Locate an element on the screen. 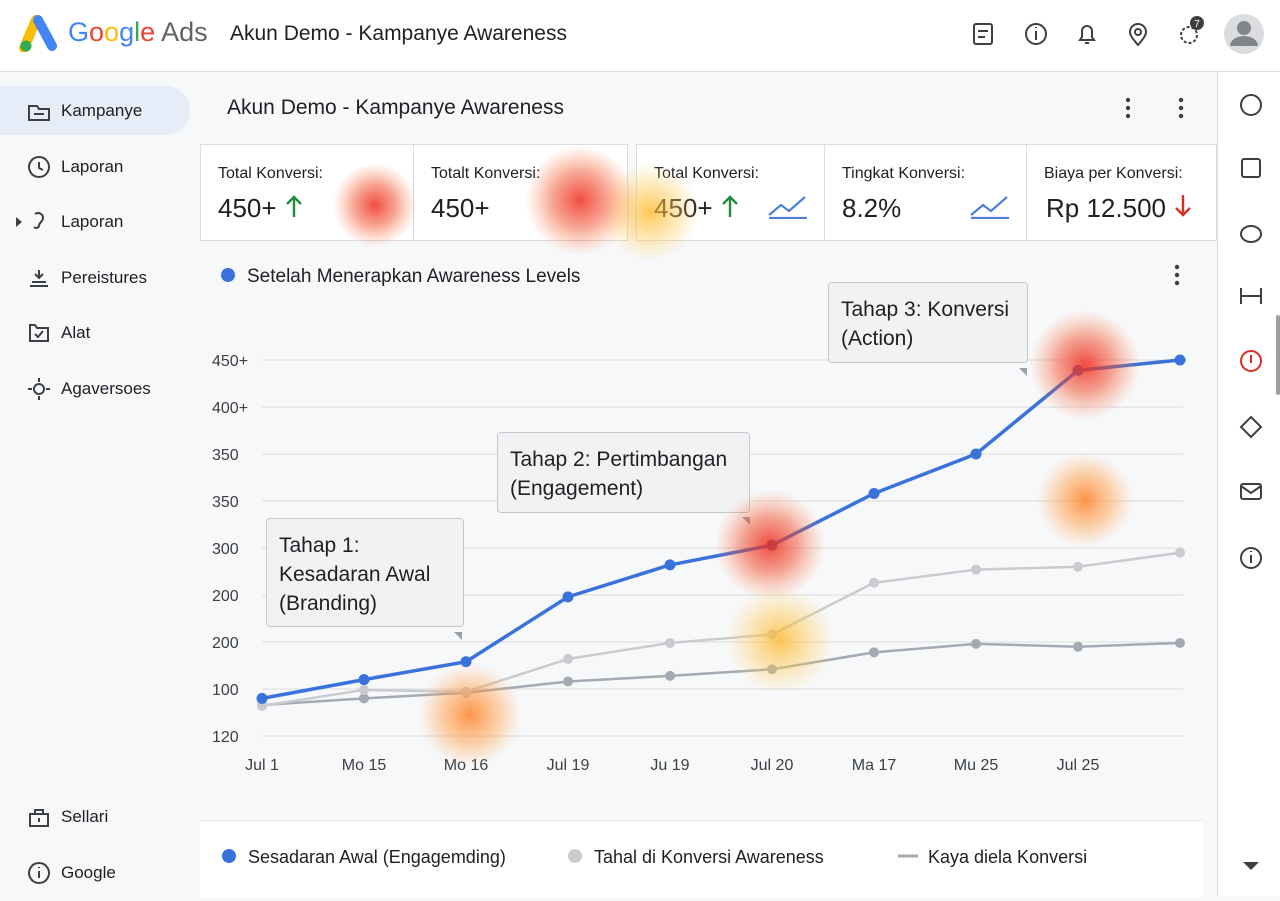 This screenshot has height=901, width=1280. kpi-value: 8.2% is located at coordinates (872, 208).